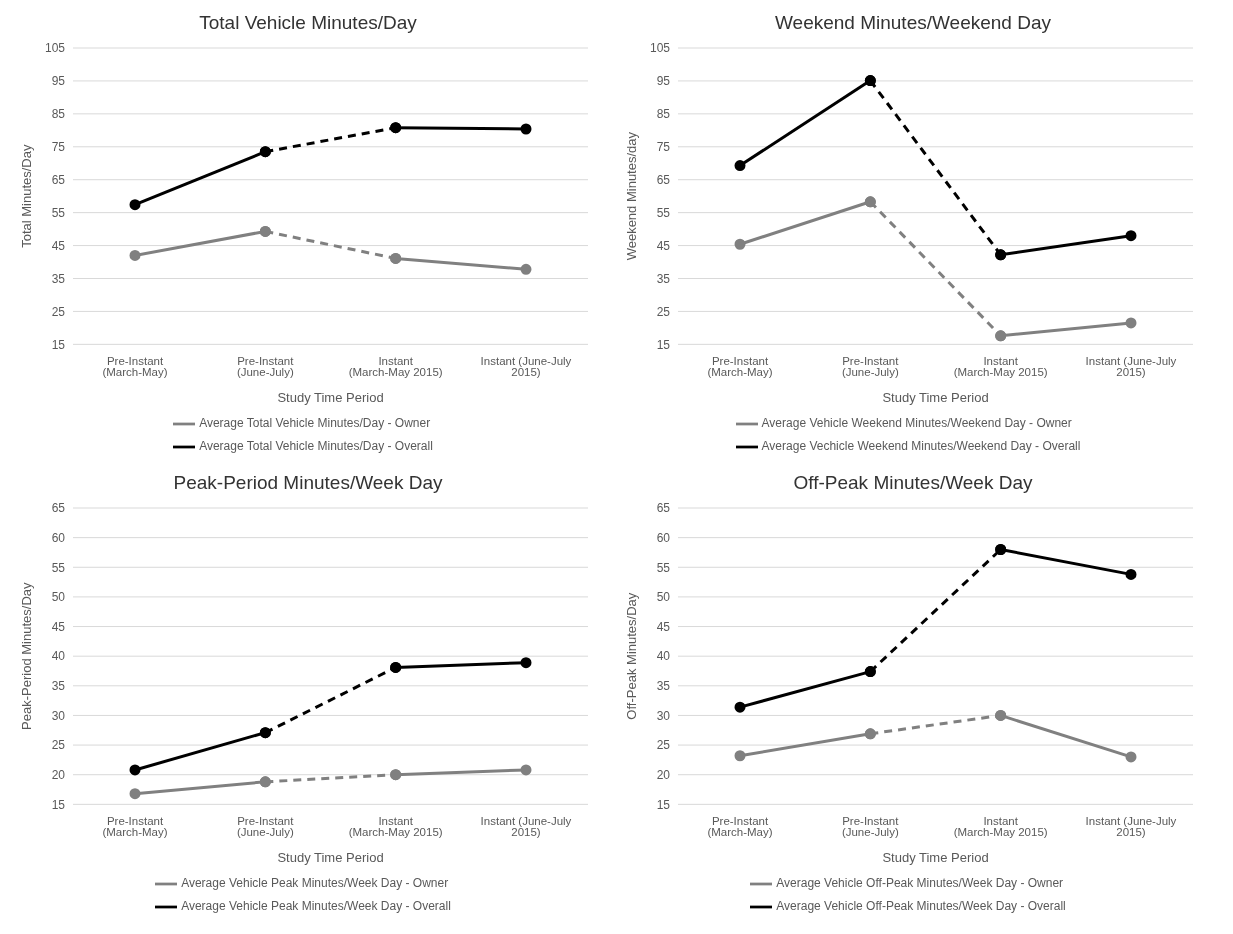  What do you see at coordinates (308, 483) in the screenshot?
I see `chart-title: Peak-Period Minutes/Week Day` at bounding box center [308, 483].